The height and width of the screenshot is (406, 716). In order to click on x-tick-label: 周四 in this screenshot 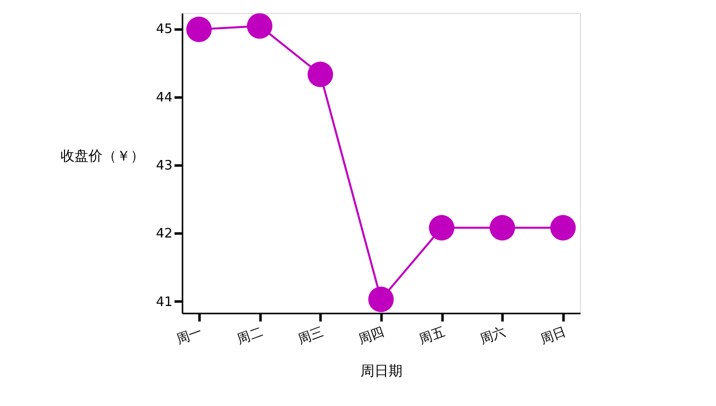, I will do `click(371, 336)`.